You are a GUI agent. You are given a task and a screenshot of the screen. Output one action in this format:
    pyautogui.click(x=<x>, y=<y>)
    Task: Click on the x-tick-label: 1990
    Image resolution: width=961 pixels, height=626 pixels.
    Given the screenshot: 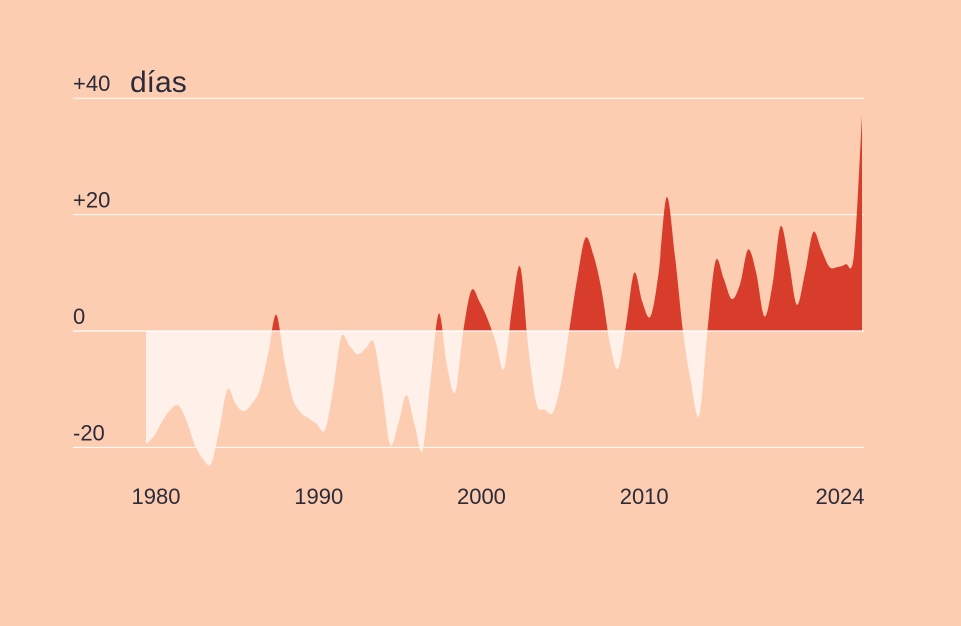 What is the action you would take?
    pyautogui.click(x=318, y=496)
    